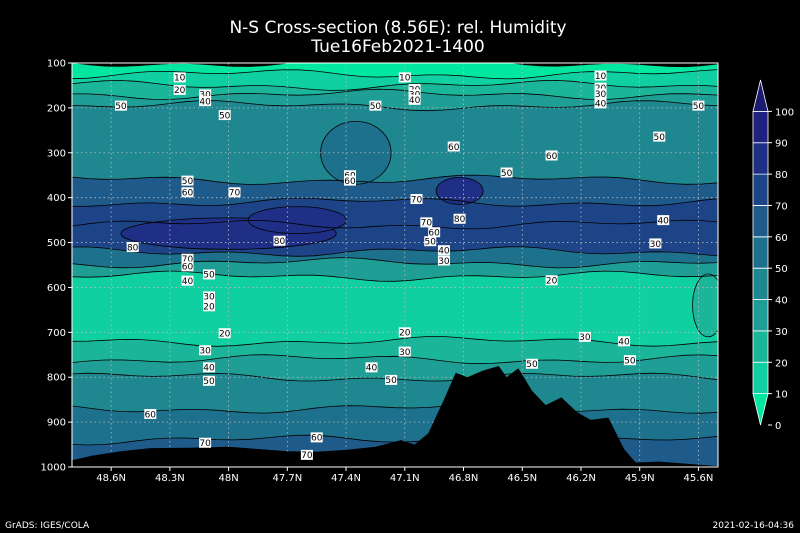  What do you see at coordinates (53, 468) in the screenshot?
I see `y-tick-label: 1000` at bounding box center [53, 468].